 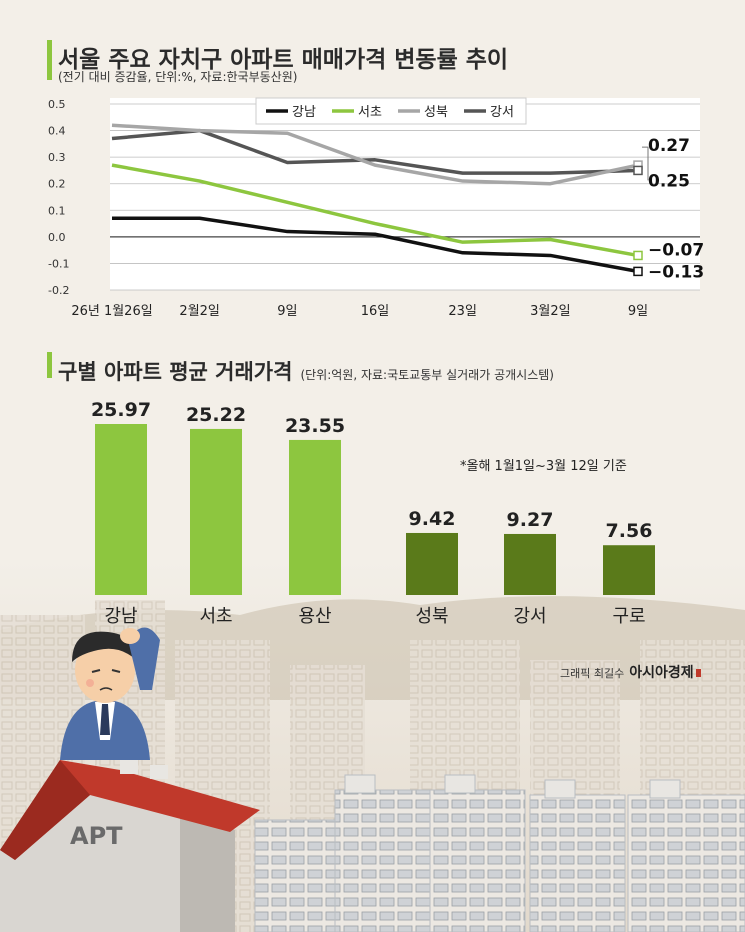 What do you see at coordinates (199, 311) in the screenshot?
I see `x-tick-label: 2월2일` at bounding box center [199, 311].